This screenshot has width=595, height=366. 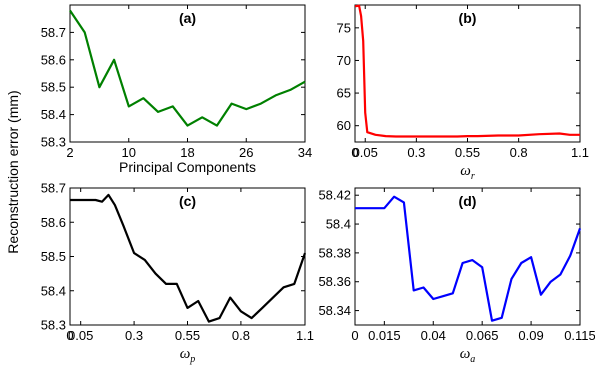 I want to click on series-line-c, so click(x=188, y=258).